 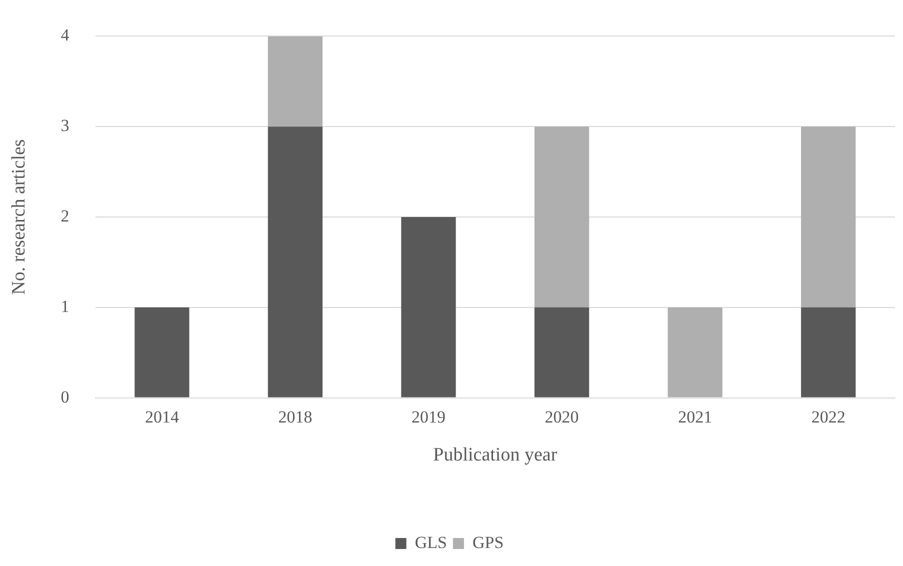 I want to click on x-tick-label: 2020, so click(x=561, y=416).